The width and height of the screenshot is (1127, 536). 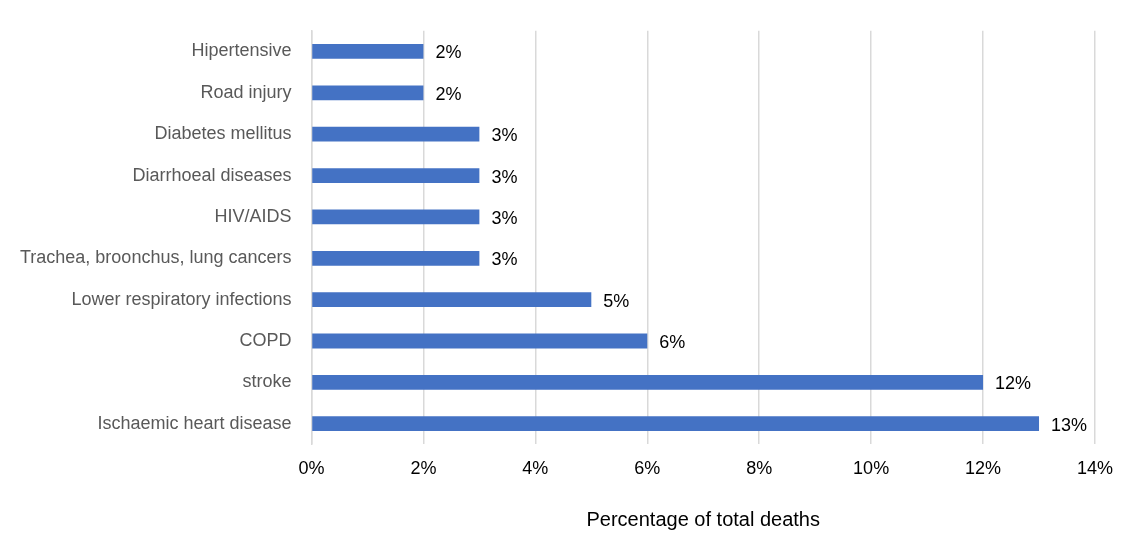 I want to click on data-label: 5%, so click(x=616, y=300).